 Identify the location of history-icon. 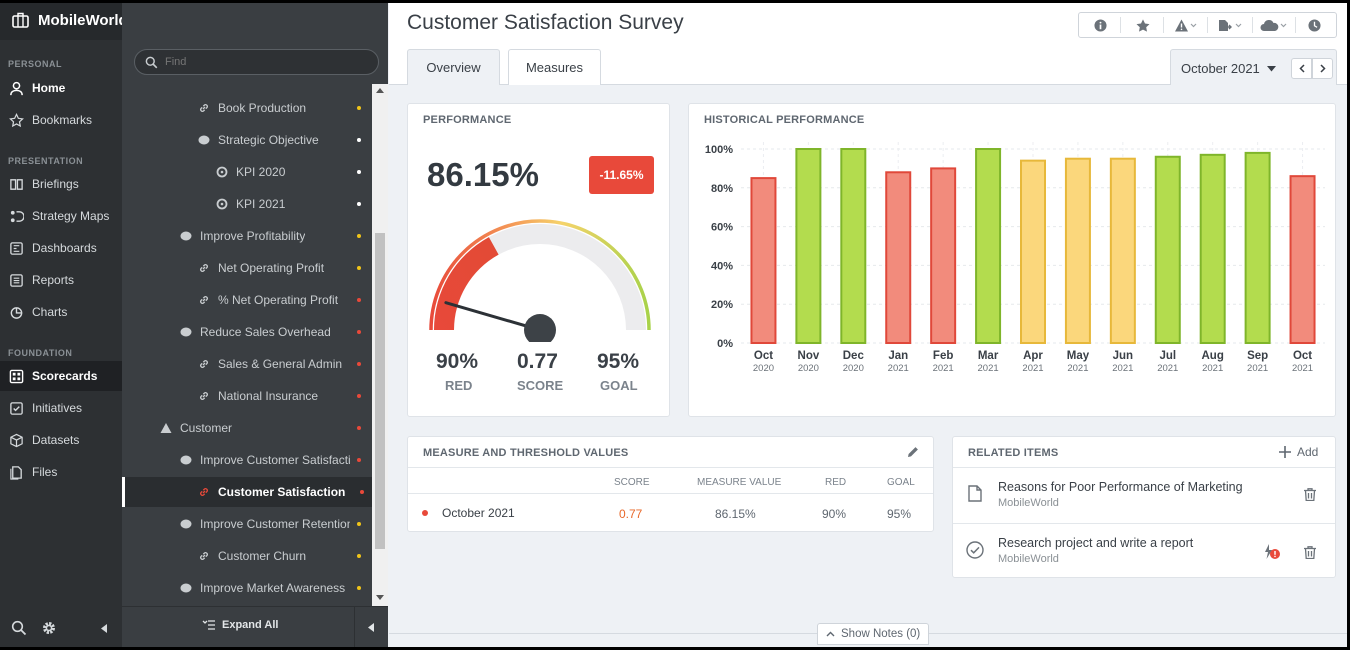
(1314, 25).